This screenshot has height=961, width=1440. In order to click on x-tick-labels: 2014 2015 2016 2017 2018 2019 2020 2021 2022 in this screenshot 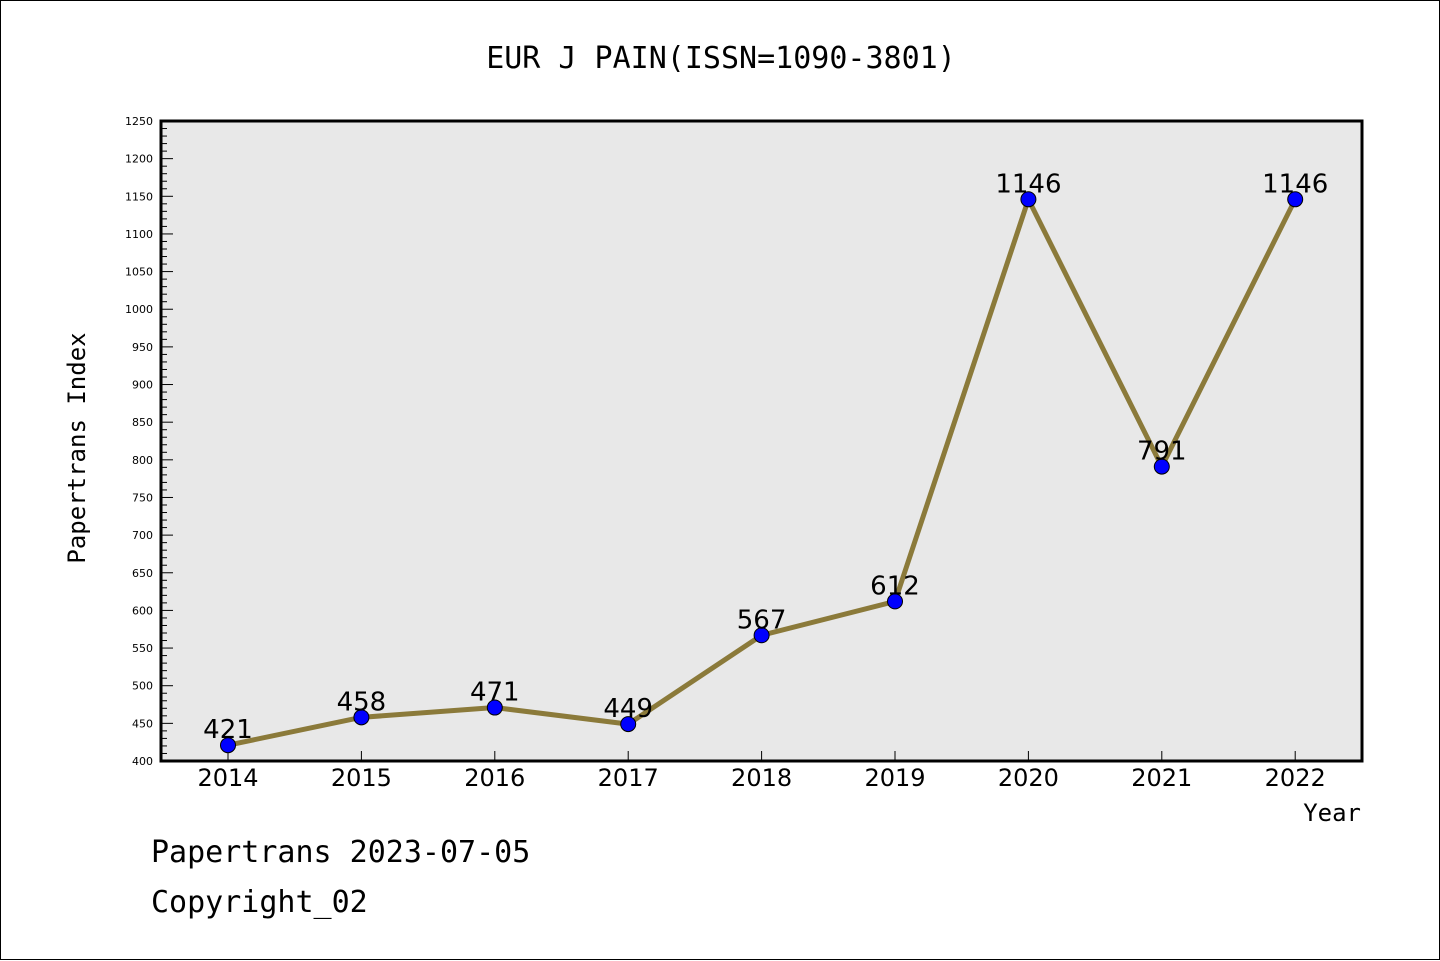, I will do `click(761, 778)`.